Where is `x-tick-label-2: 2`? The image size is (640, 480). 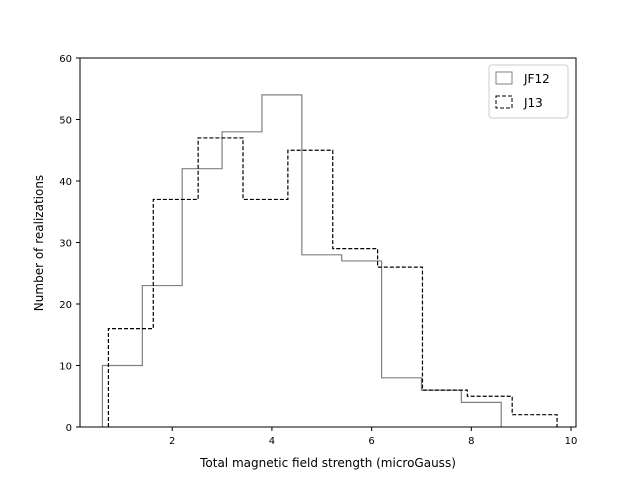 x-tick-label-2: 2 is located at coordinates (172, 441).